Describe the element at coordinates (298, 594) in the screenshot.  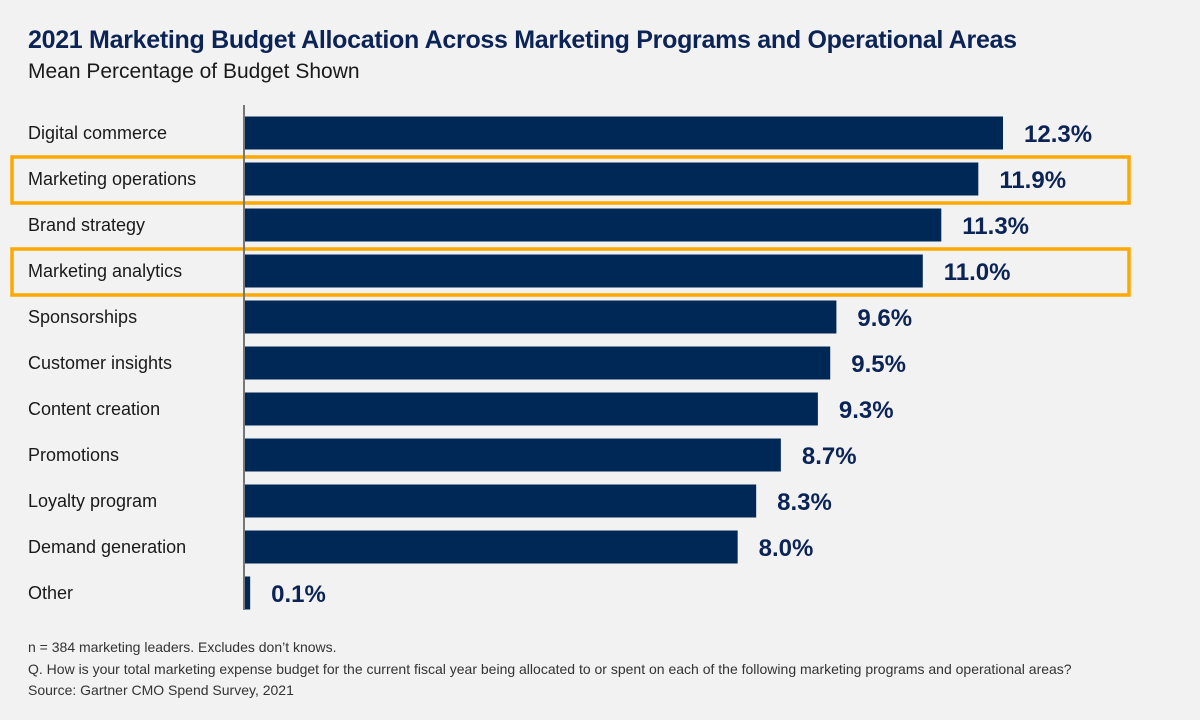
I see `value-label: 0.1%` at that location.